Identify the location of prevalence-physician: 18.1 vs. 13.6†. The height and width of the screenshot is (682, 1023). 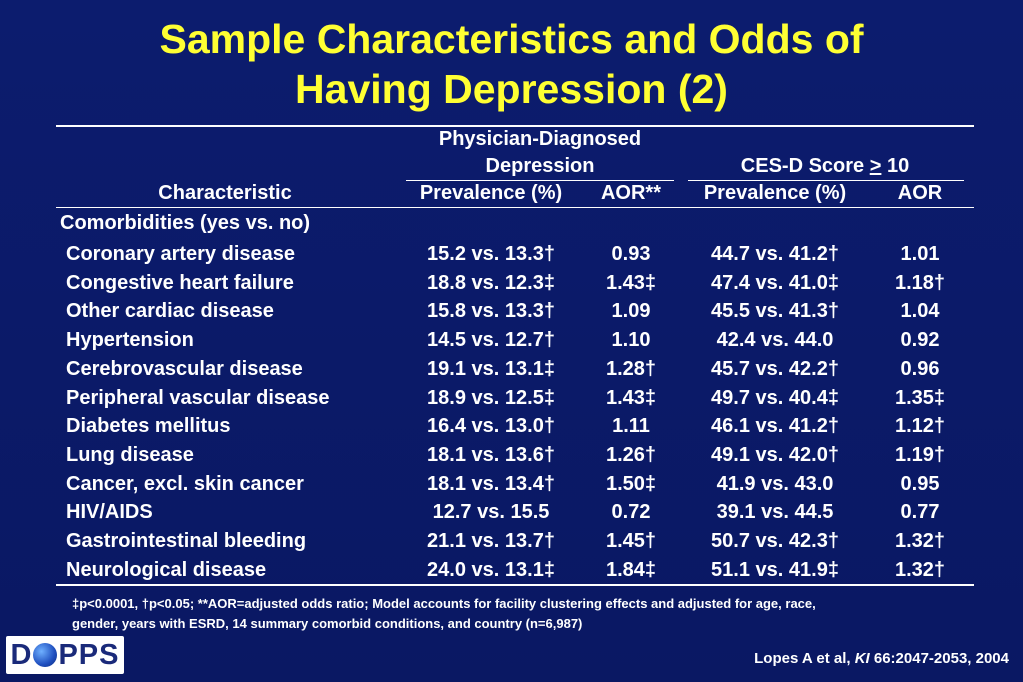
(491, 455).